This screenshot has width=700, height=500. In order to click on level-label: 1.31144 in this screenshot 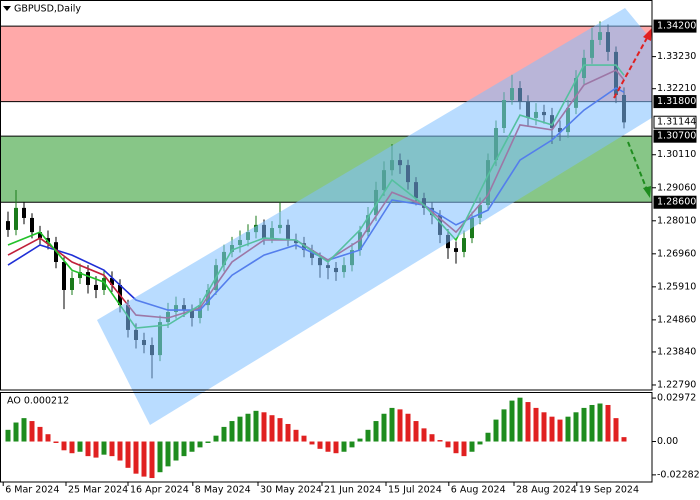, I will do `click(676, 122)`.